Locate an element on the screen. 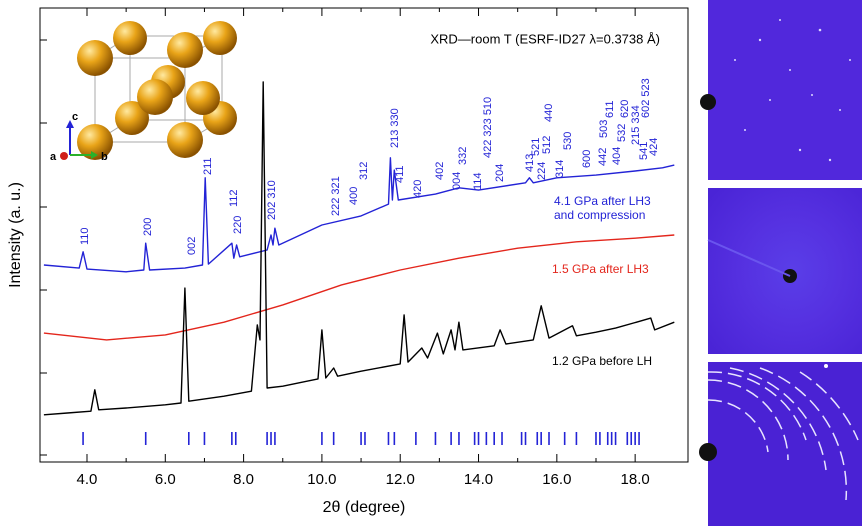 This screenshot has height=531, width=862. x-tick-label: 4.0 is located at coordinates (87, 479).